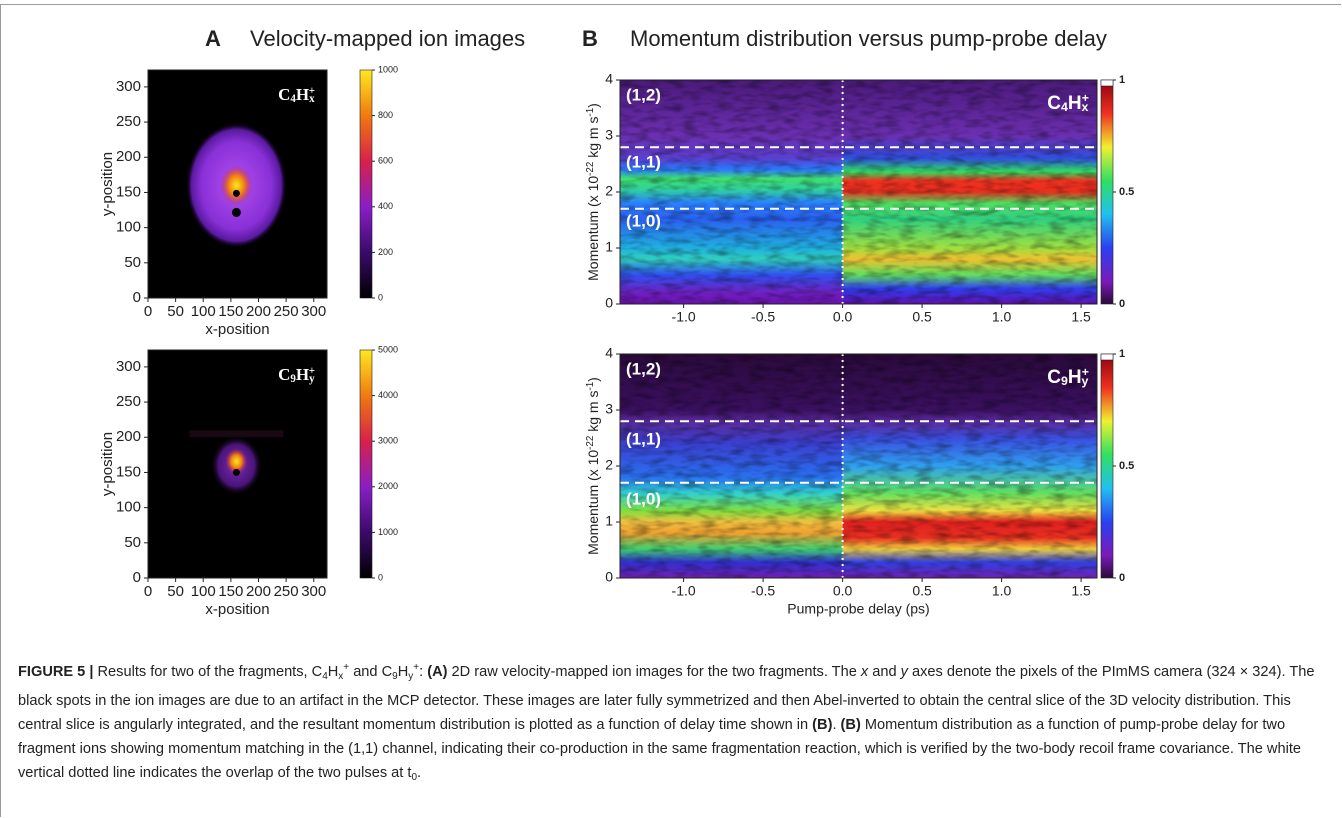 The image size is (1342, 818). Describe the element at coordinates (1085, 381) in the screenshot. I see `species-label-part: y` at that location.